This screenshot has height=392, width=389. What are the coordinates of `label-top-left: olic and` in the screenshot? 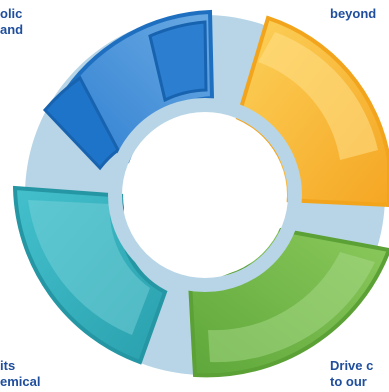 It's located at (11, 22).